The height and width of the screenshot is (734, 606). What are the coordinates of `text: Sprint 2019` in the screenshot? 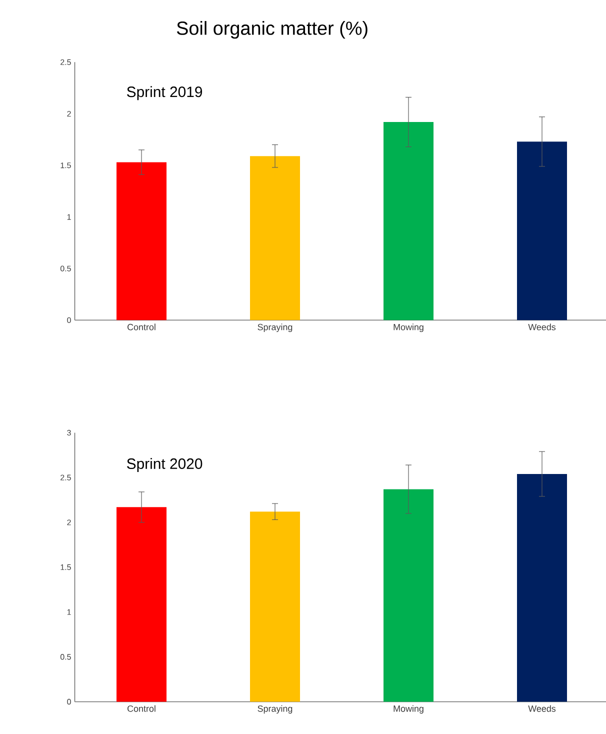 It's located at (164, 93).